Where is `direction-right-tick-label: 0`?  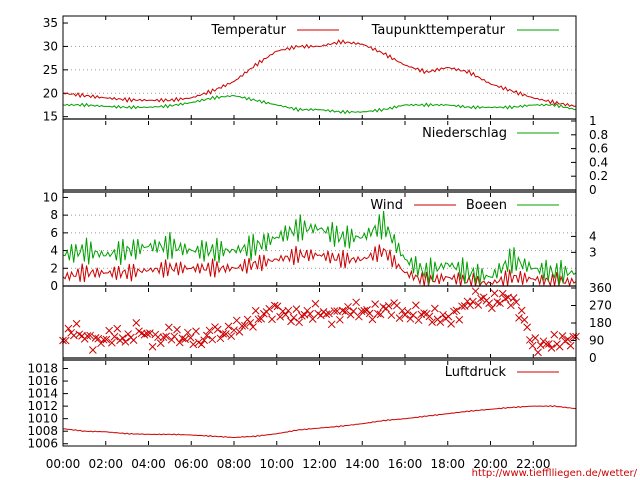
direction-right-tick-label: 0 is located at coordinates (593, 358).